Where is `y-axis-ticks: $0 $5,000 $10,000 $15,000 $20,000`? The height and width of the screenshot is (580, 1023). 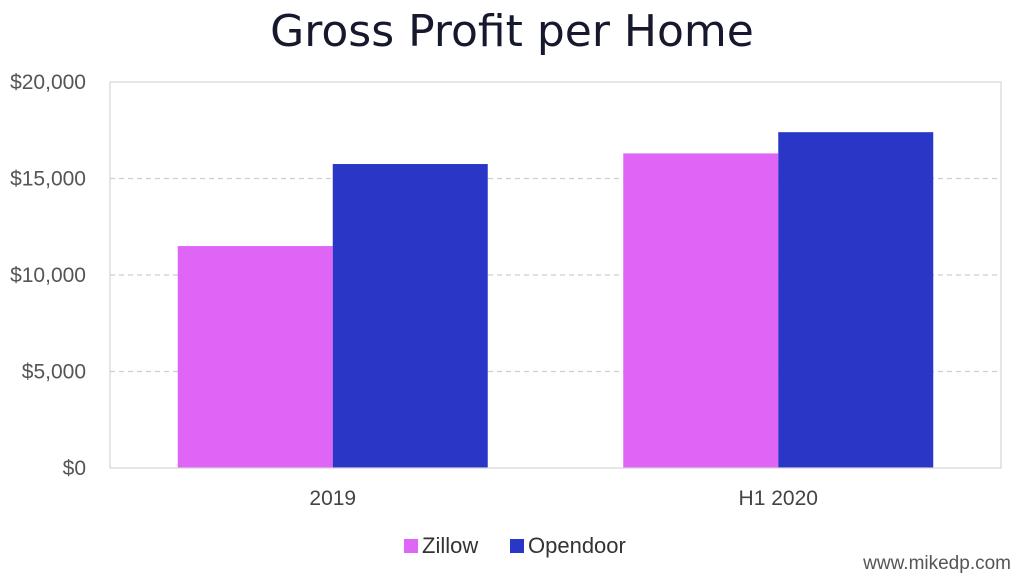 y-axis-ticks: $0 $5,000 $10,000 $15,000 $20,000 is located at coordinates (48, 275).